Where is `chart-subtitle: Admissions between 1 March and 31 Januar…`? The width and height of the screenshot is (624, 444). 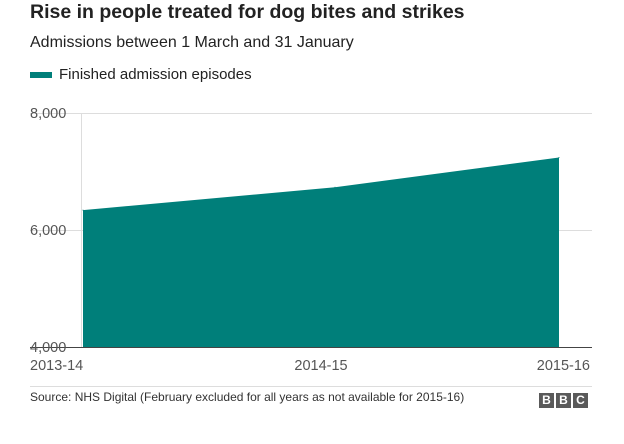 chart-subtitle: Admissions between 1 March and 31 Januar… is located at coordinates (192, 42).